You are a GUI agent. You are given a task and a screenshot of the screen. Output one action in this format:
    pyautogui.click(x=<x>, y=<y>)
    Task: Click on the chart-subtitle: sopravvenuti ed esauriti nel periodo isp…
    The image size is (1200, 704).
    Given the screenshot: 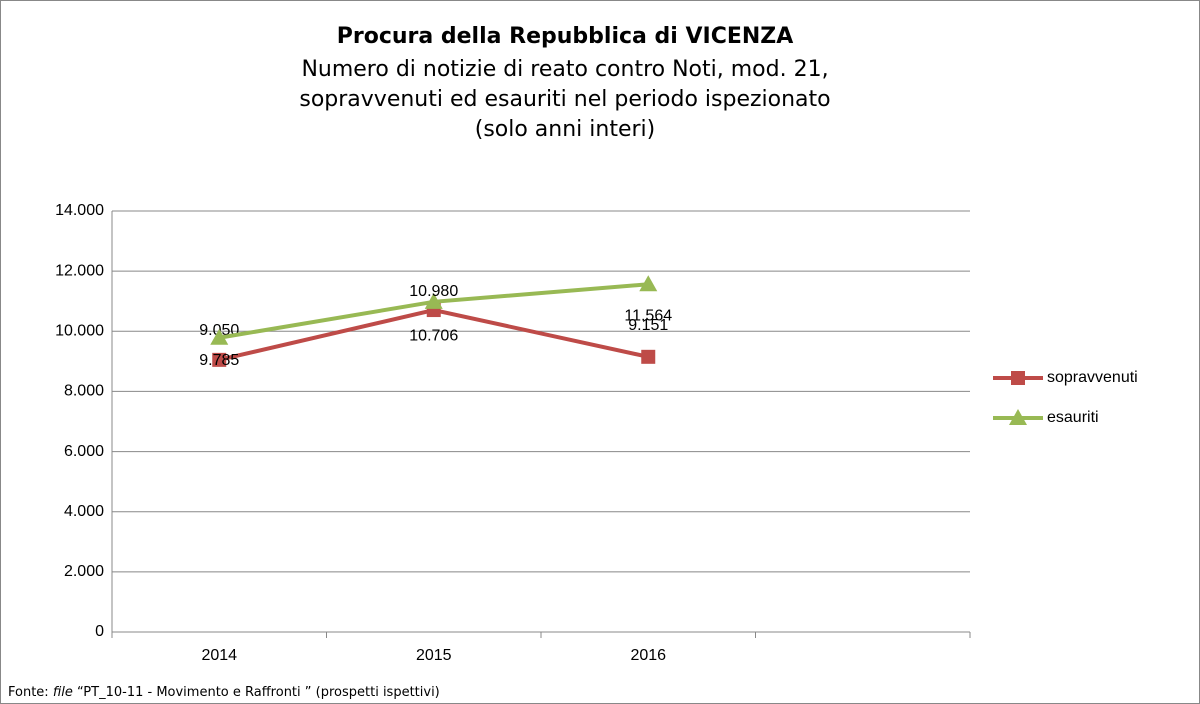 What is the action you would take?
    pyautogui.click(x=564, y=99)
    